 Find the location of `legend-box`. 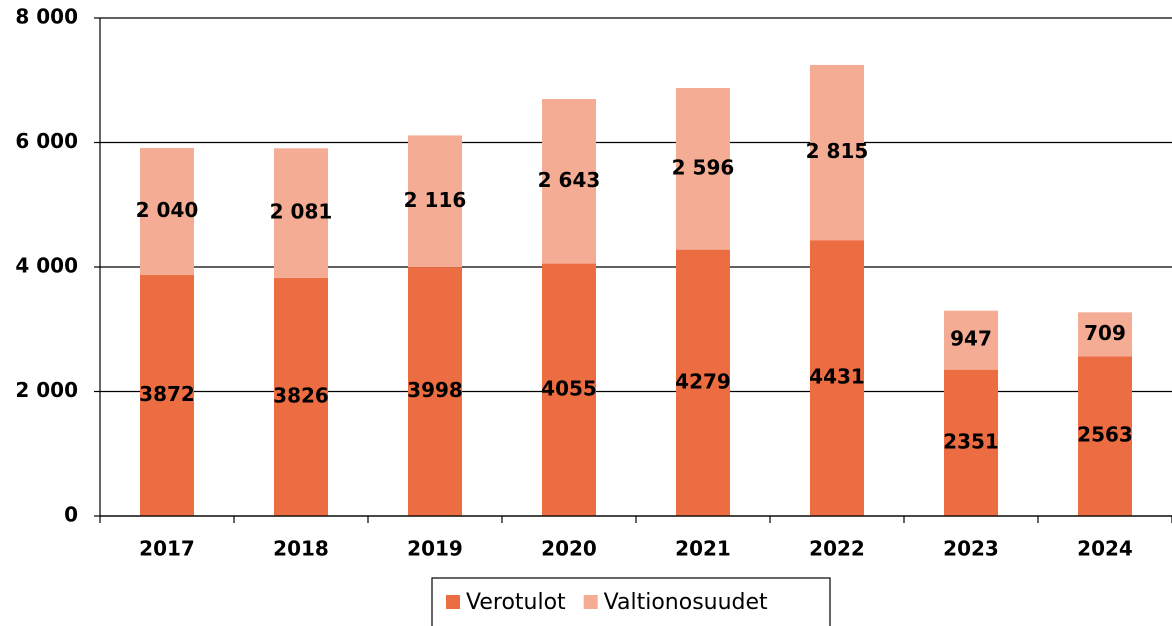

legend-box is located at coordinates (631, 601).